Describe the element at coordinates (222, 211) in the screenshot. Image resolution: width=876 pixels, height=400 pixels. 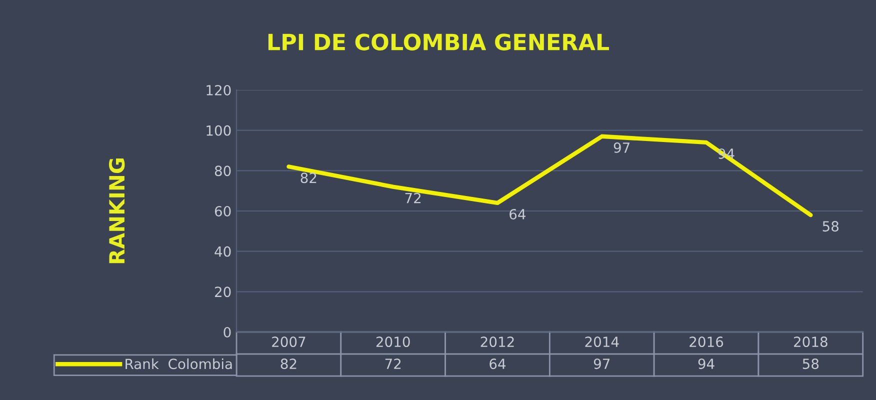
I see `y-tick-label: 60` at that location.